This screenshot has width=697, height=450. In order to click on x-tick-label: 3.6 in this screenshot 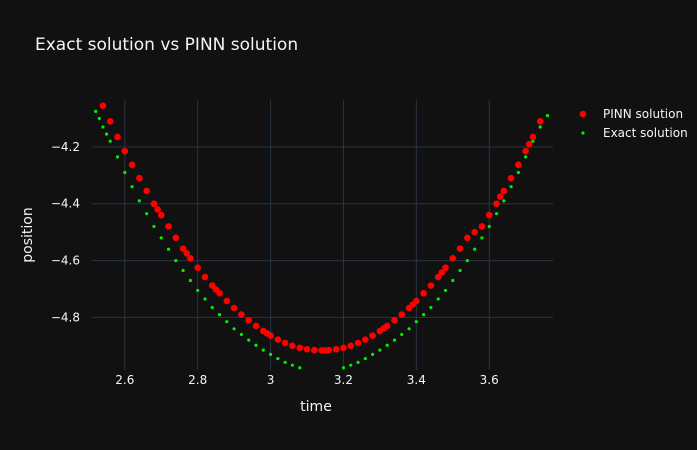, I will do `click(489, 380)`.